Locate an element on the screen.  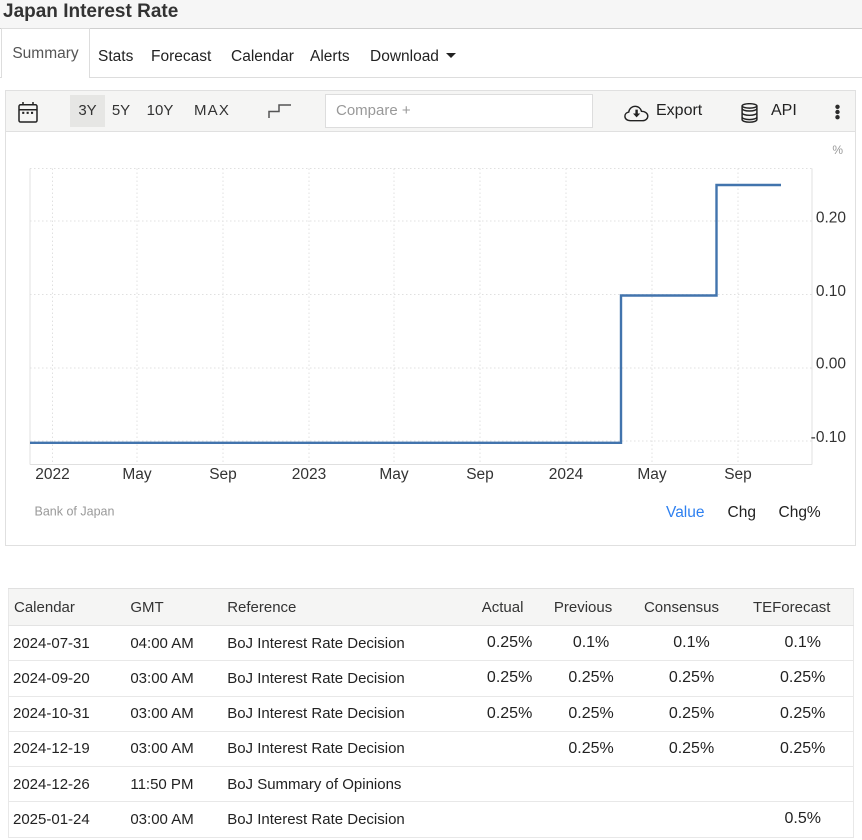
svg-text: Value is located at coordinates (685, 512).